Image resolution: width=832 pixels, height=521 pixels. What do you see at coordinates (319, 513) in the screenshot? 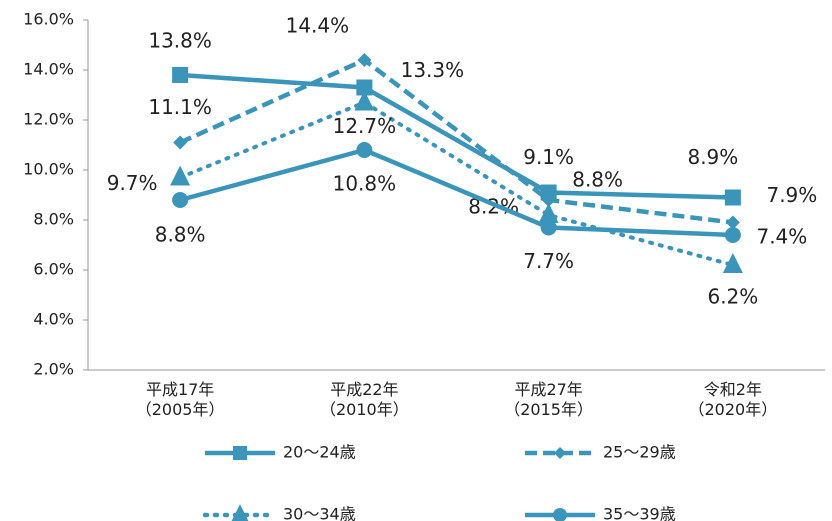
I see `legend-label: 30～34歳` at bounding box center [319, 513].